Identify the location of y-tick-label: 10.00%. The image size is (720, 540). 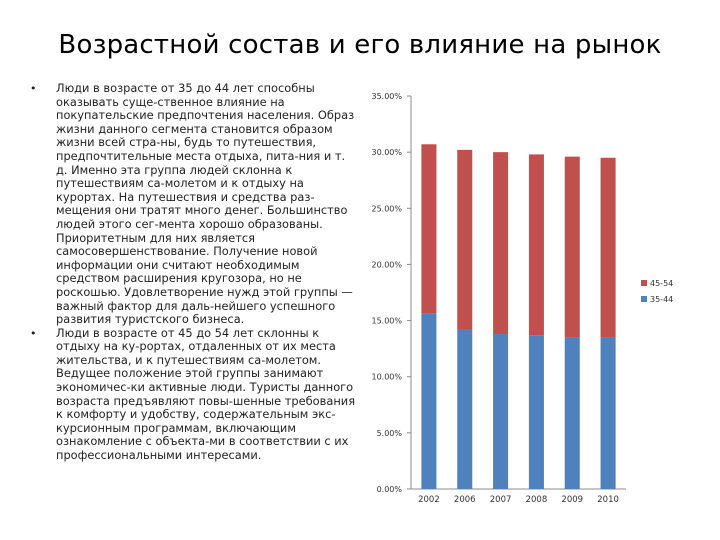
(386, 377).